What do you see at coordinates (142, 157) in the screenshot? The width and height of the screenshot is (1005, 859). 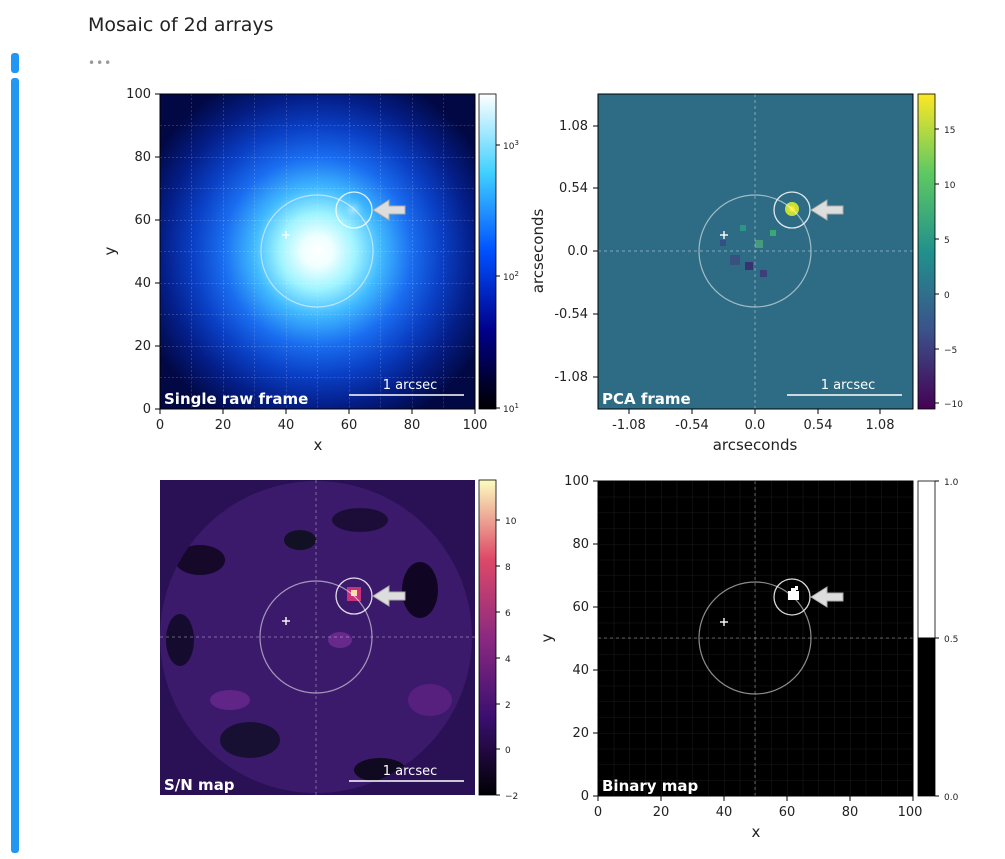 I see `raw-ytick: 80` at bounding box center [142, 157].